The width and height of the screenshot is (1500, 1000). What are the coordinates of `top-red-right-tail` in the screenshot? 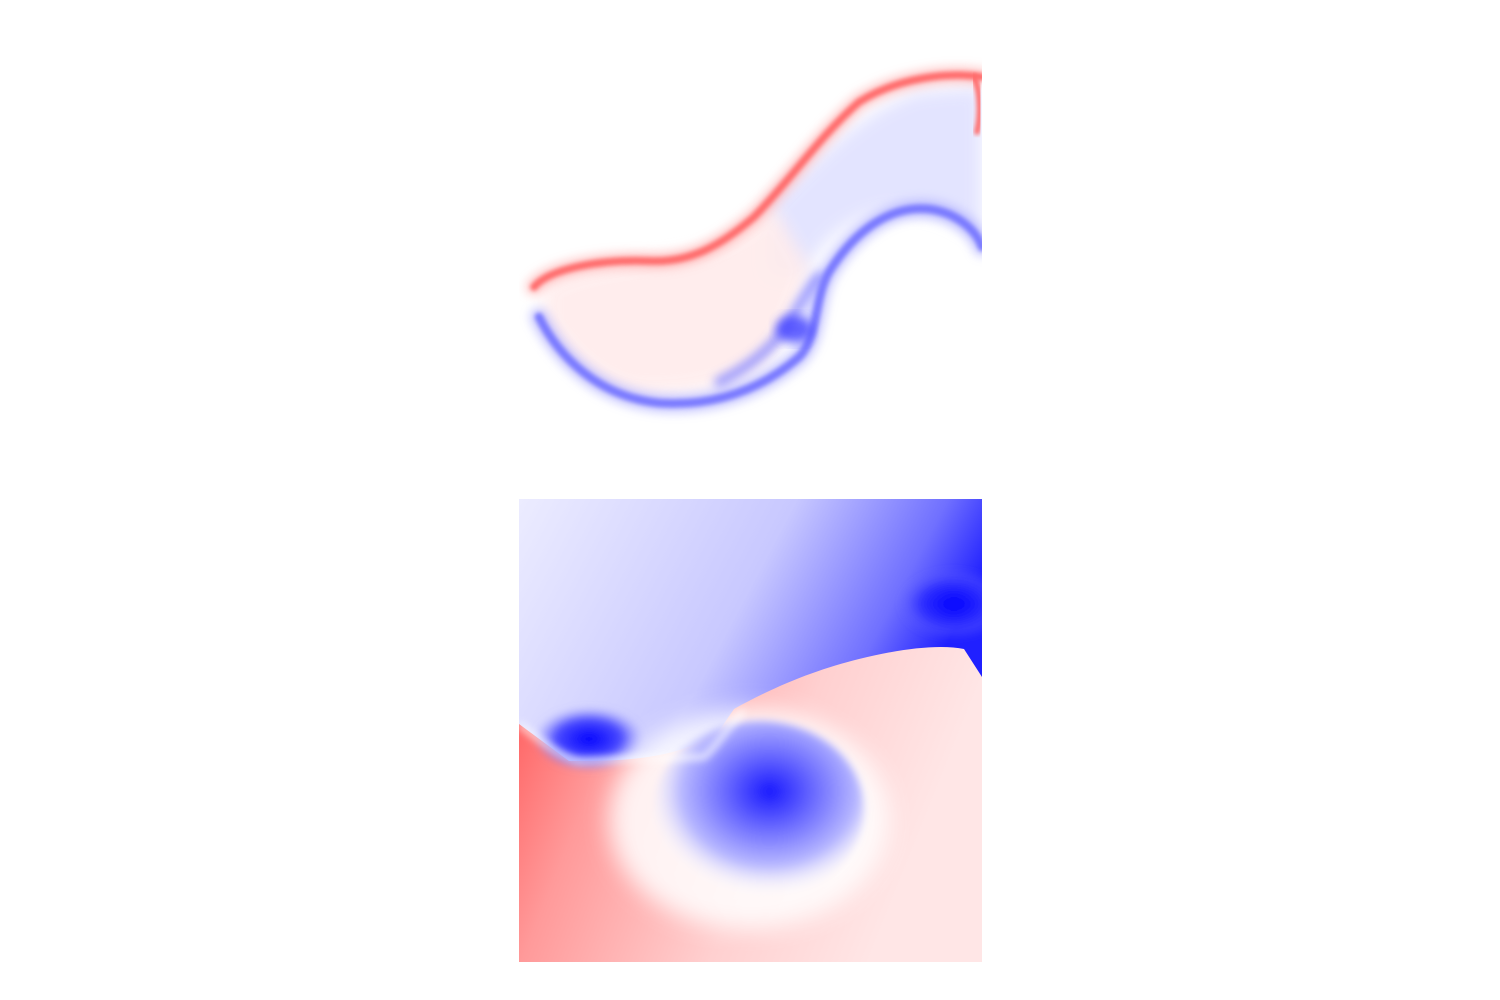 It's located at (976, 104).